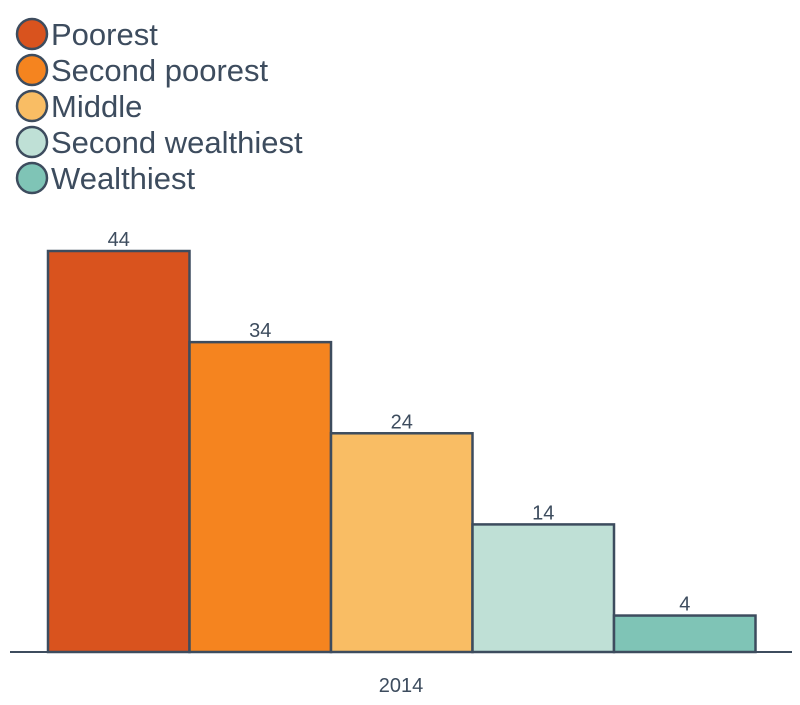 This screenshot has height=705, width=800. What do you see at coordinates (96, 106) in the screenshot?
I see `legend-label-middle: Middle` at bounding box center [96, 106].